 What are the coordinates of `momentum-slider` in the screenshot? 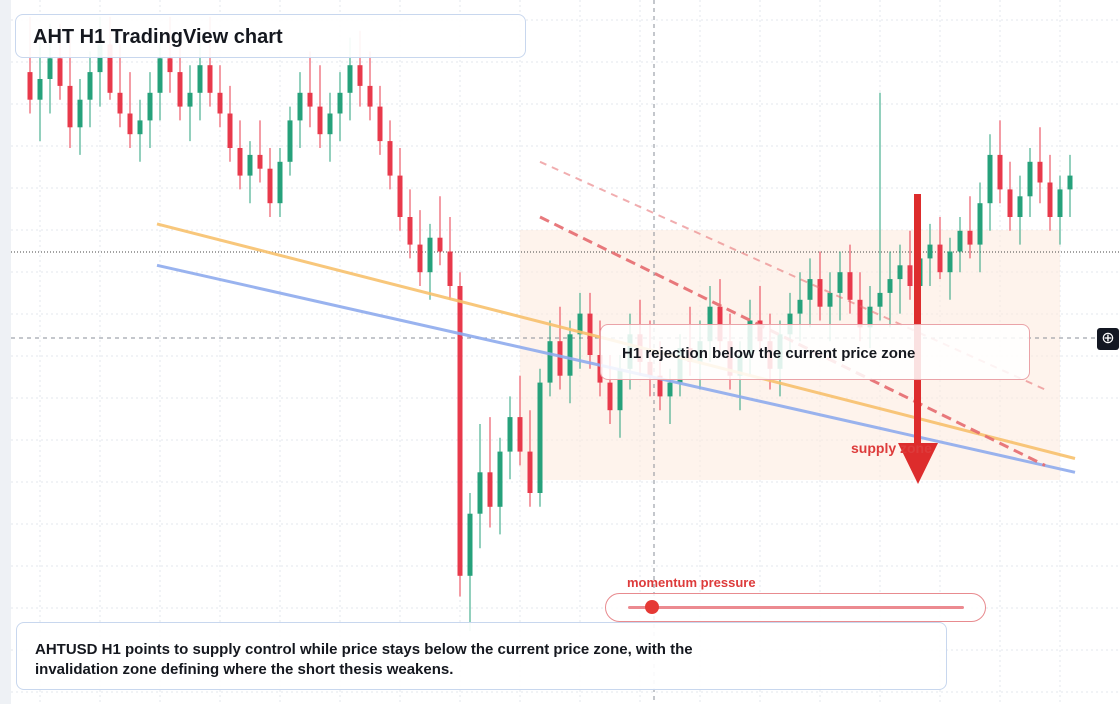 It's located at (795, 607).